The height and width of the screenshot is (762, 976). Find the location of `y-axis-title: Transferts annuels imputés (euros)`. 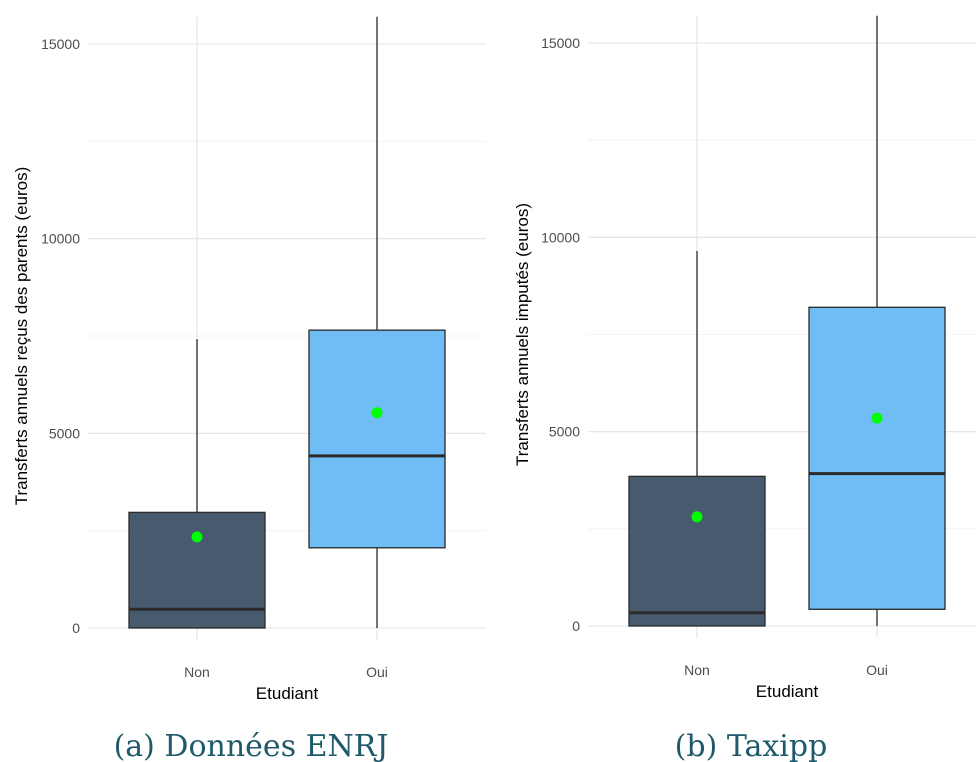

y-axis-title: Transferts annuels imputés (euros) is located at coordinates (522, 334).